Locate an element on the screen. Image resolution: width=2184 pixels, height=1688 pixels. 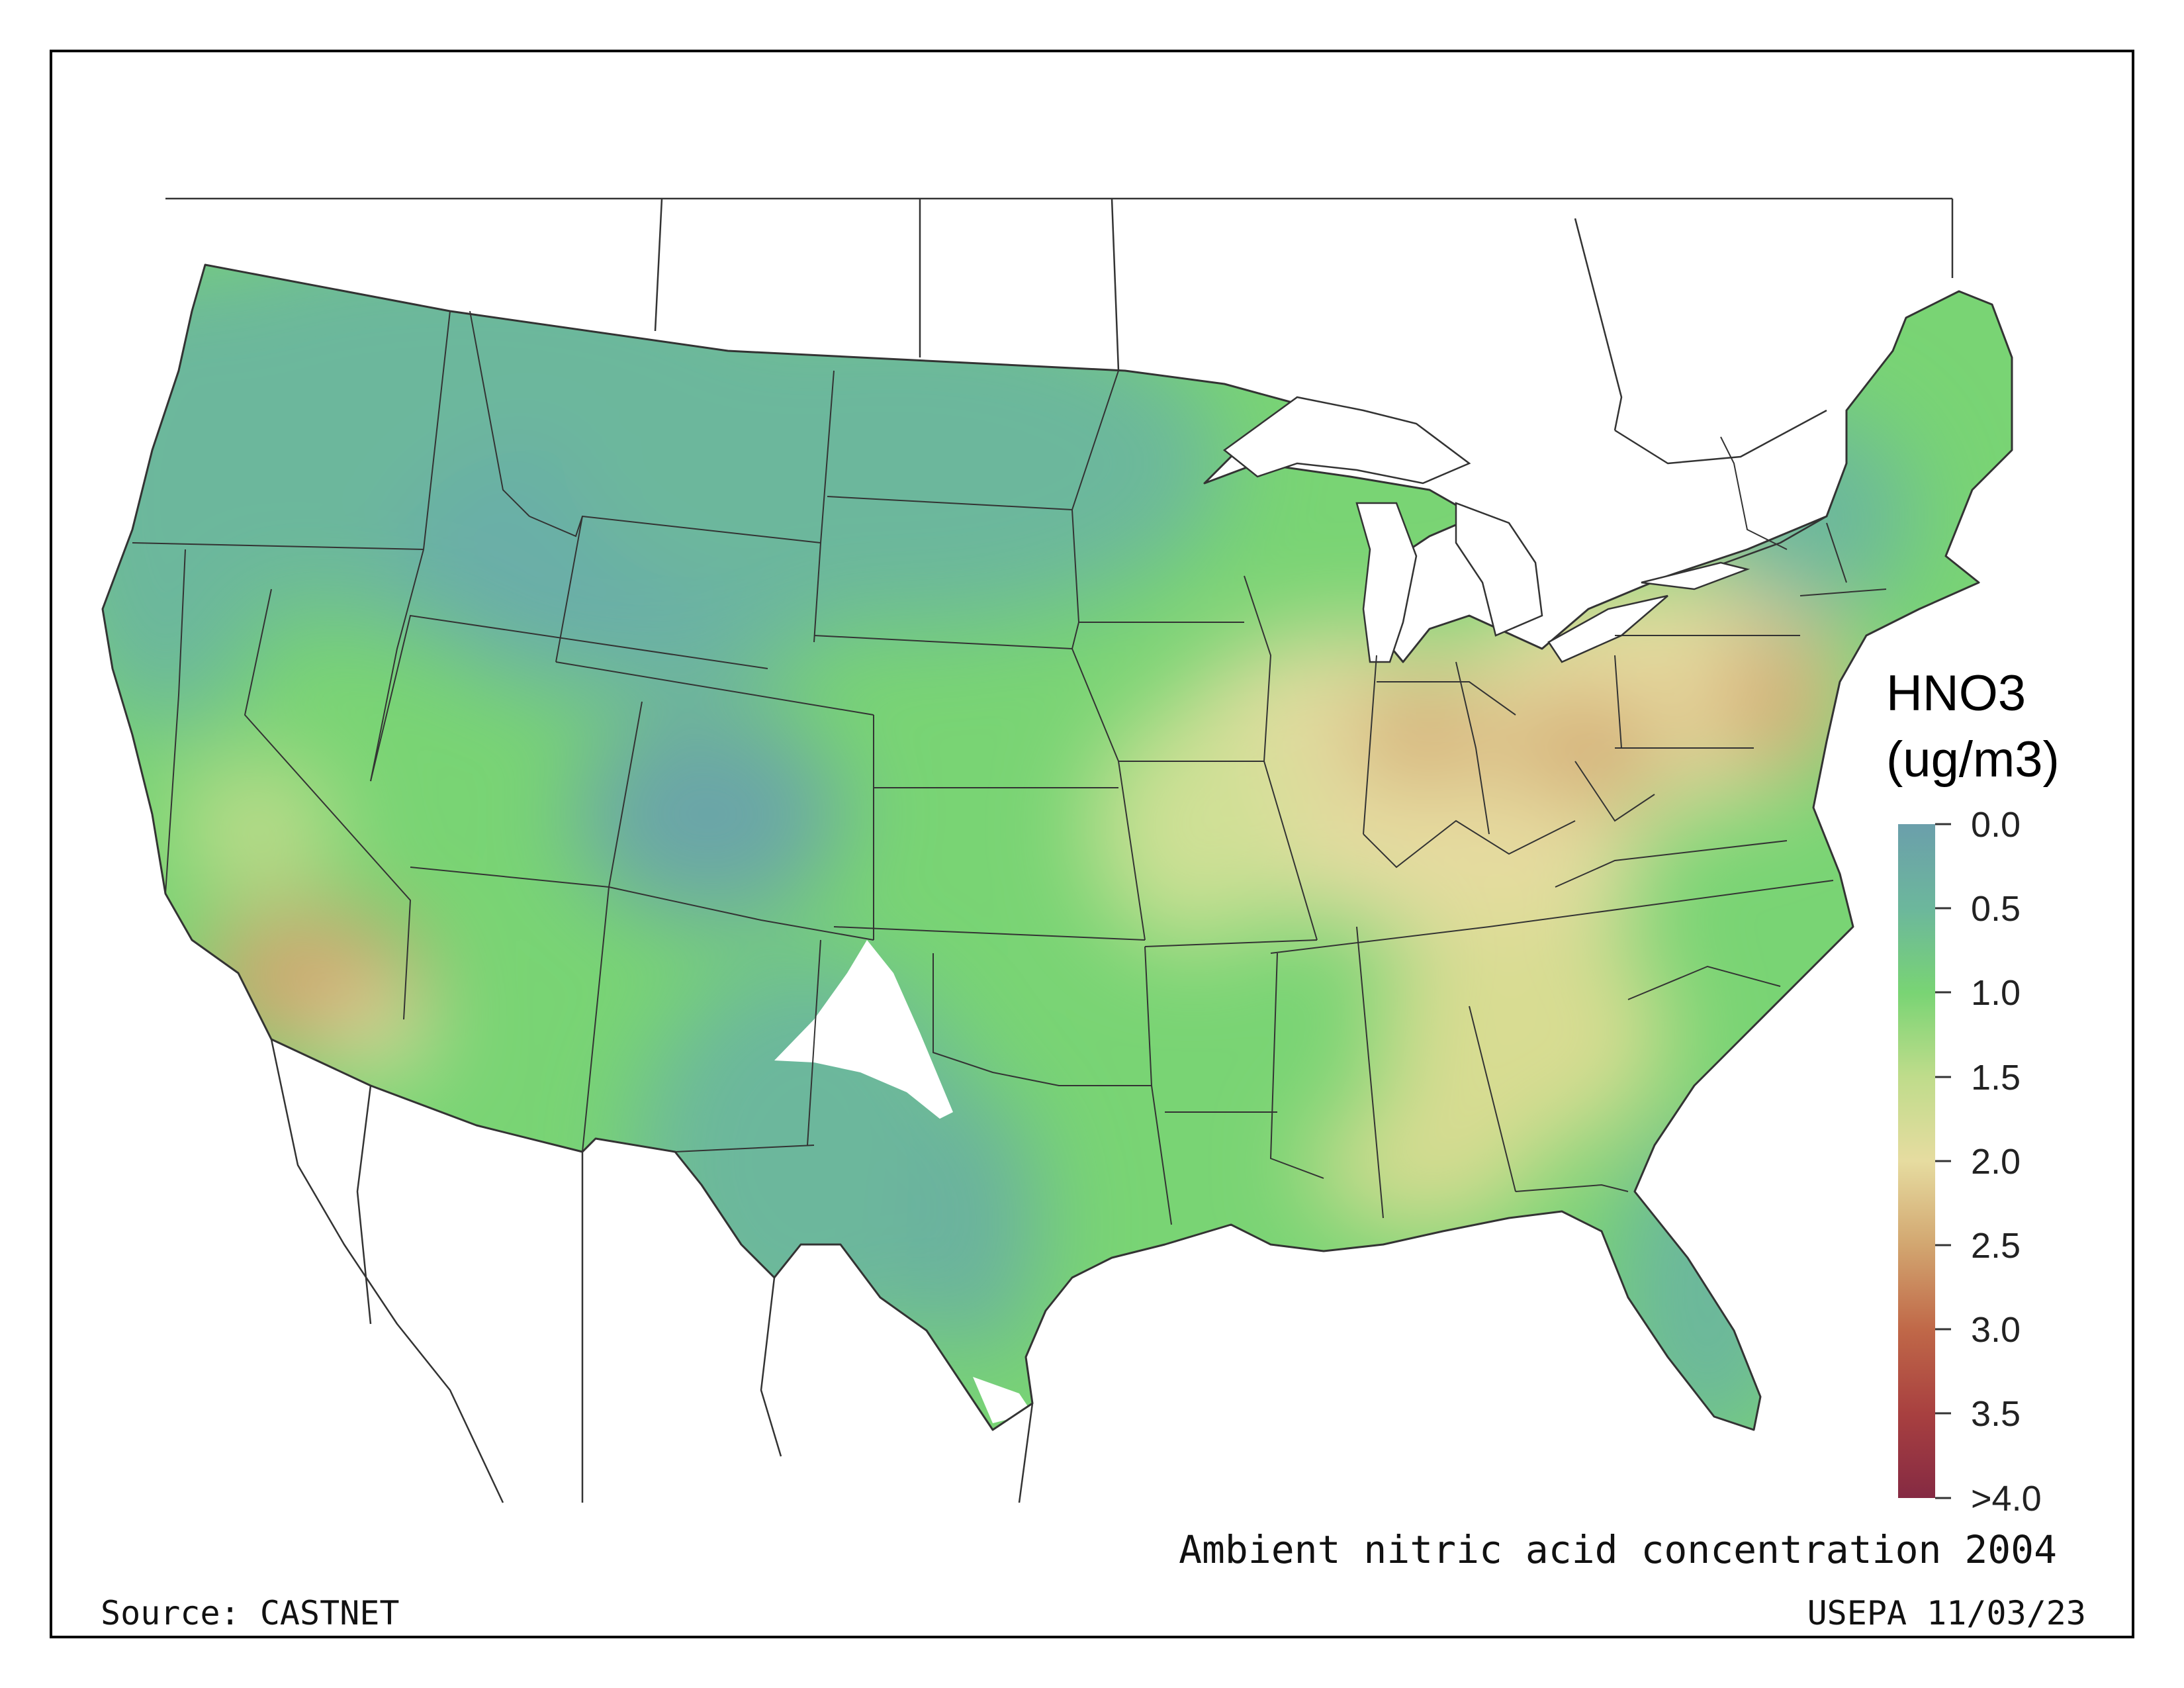
great-lakes is located at coordinates (1487, 529).